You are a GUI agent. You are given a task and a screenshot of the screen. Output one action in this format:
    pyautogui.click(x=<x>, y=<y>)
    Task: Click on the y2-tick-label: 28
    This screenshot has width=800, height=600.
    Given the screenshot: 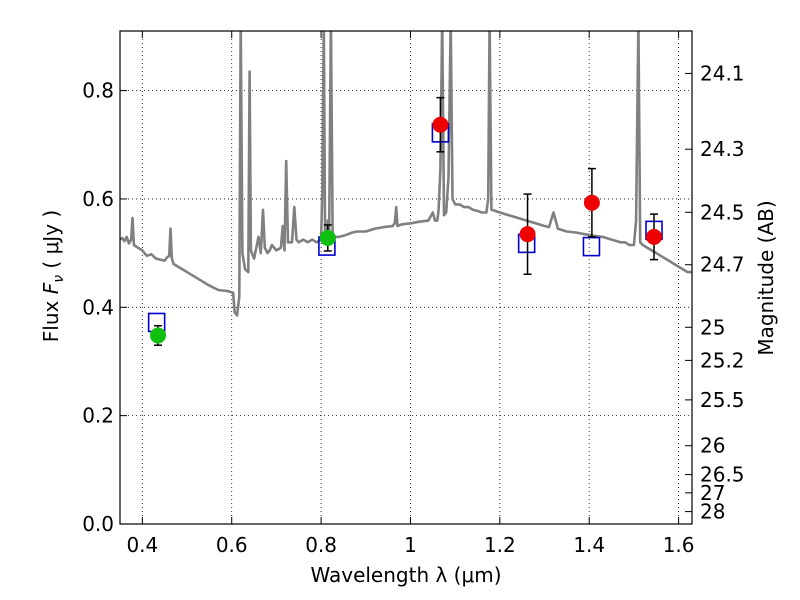 What is the action you would take?
    pyautogui.click(x=712, y=512)
    